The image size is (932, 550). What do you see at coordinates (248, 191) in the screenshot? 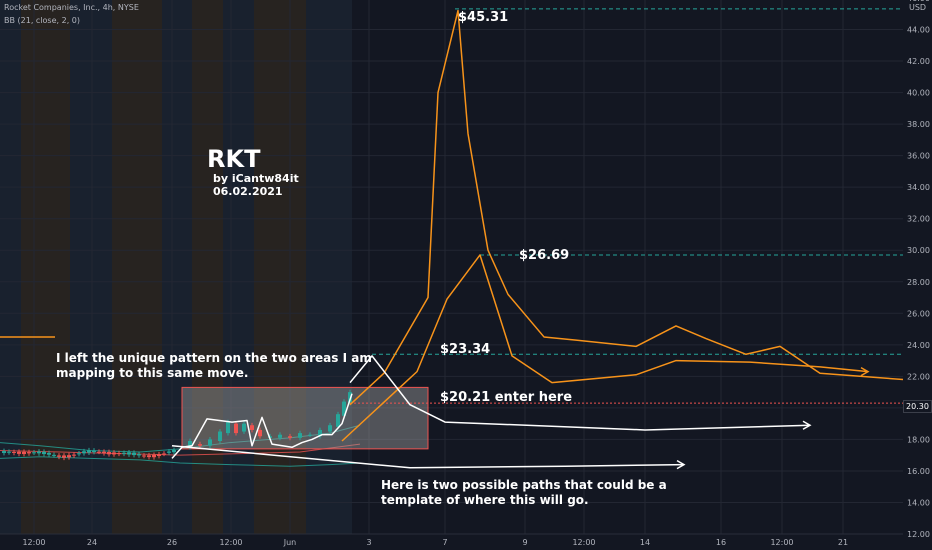
I see `date-line: 06.02.2021` at bounding box center [248, 191].